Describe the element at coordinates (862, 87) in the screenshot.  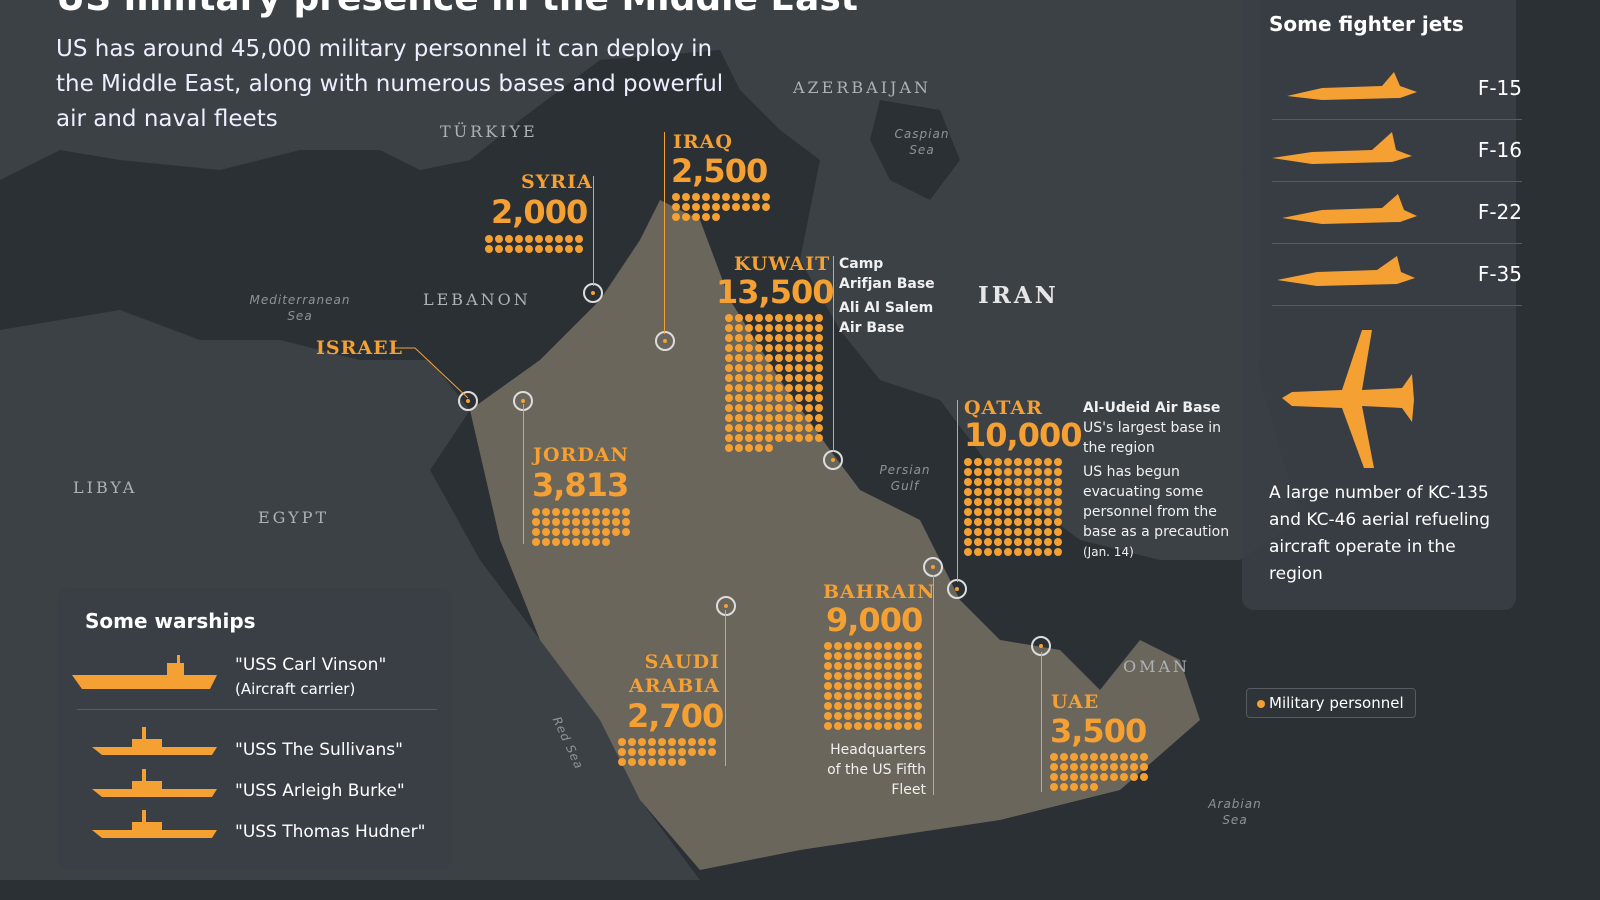
I see `country-label: AZERBAIJAN` at that location.